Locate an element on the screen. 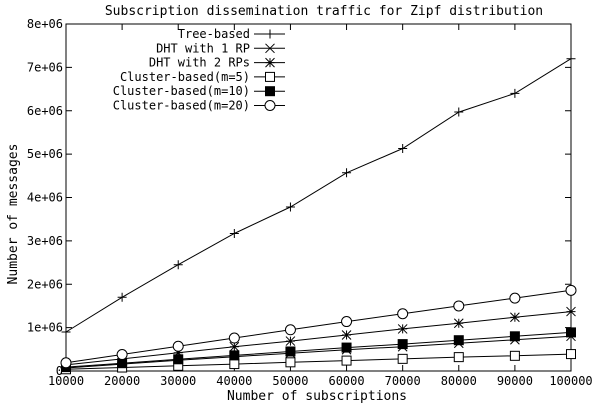 This screenshot has width=608, height=405. x-tick-label: 70000 is located at coordinates (403, 381).